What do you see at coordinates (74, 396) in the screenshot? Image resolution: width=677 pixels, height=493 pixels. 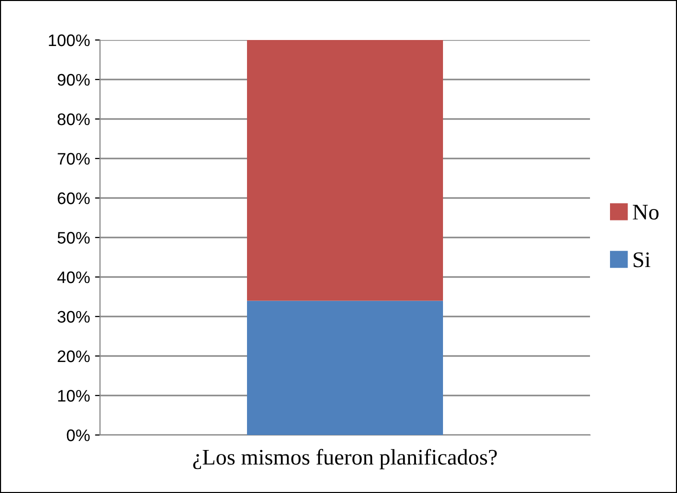 I see `y-tick-label: 10%` at bounding box center [74, 396].